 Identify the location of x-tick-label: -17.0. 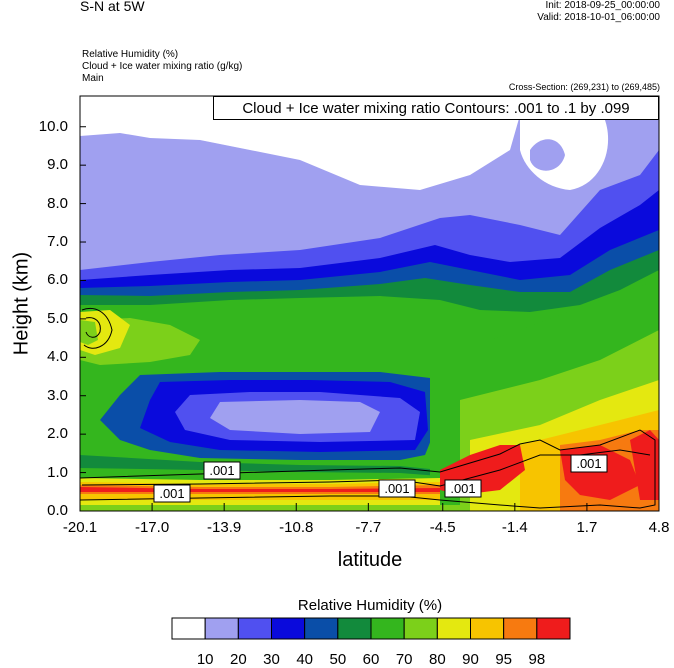
(152, 527).